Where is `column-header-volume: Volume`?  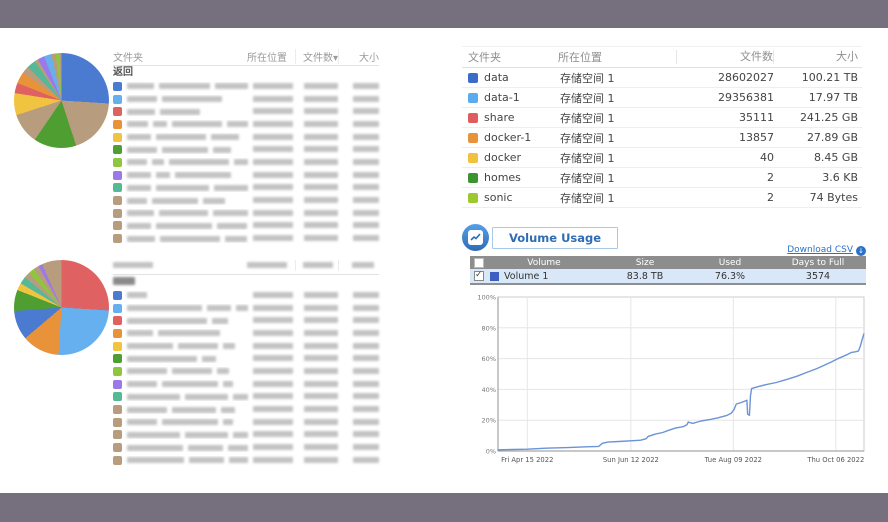 column-header-volume: Volume is located at coordinates (544, 262).